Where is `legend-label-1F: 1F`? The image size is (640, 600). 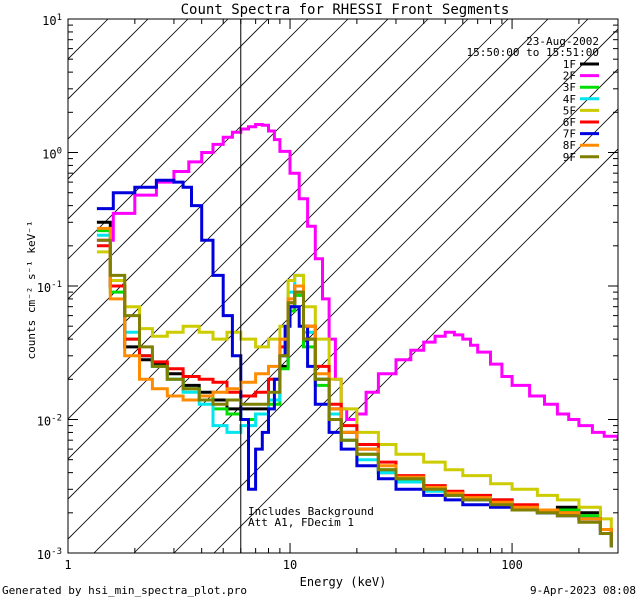 legend-label-1F: 1F is located at coordinates (569, 64).